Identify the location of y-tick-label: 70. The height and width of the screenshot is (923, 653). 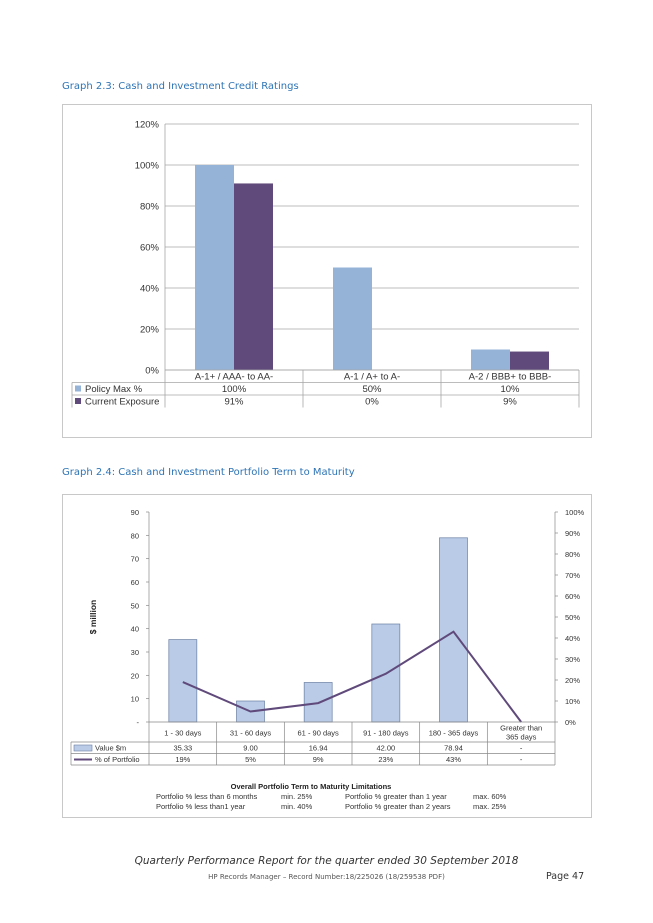
(135, 559).